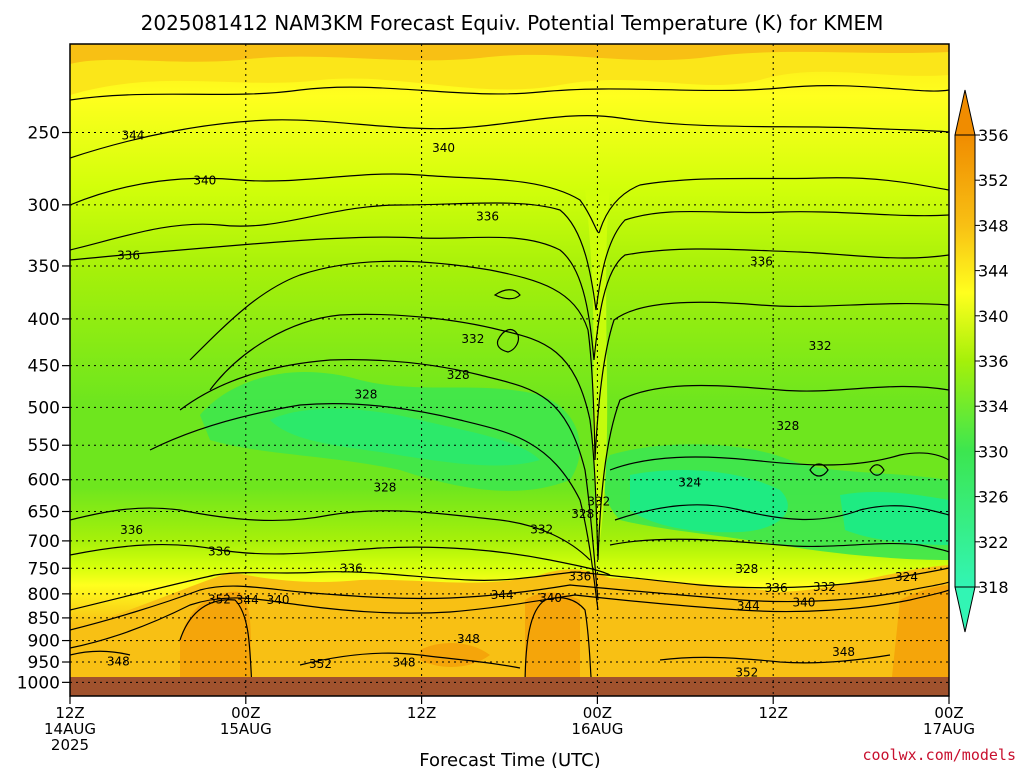  Describe the element at coordinates (564, 640) in the screenshot. I see `boundary-layer-hot-cores` at that location.